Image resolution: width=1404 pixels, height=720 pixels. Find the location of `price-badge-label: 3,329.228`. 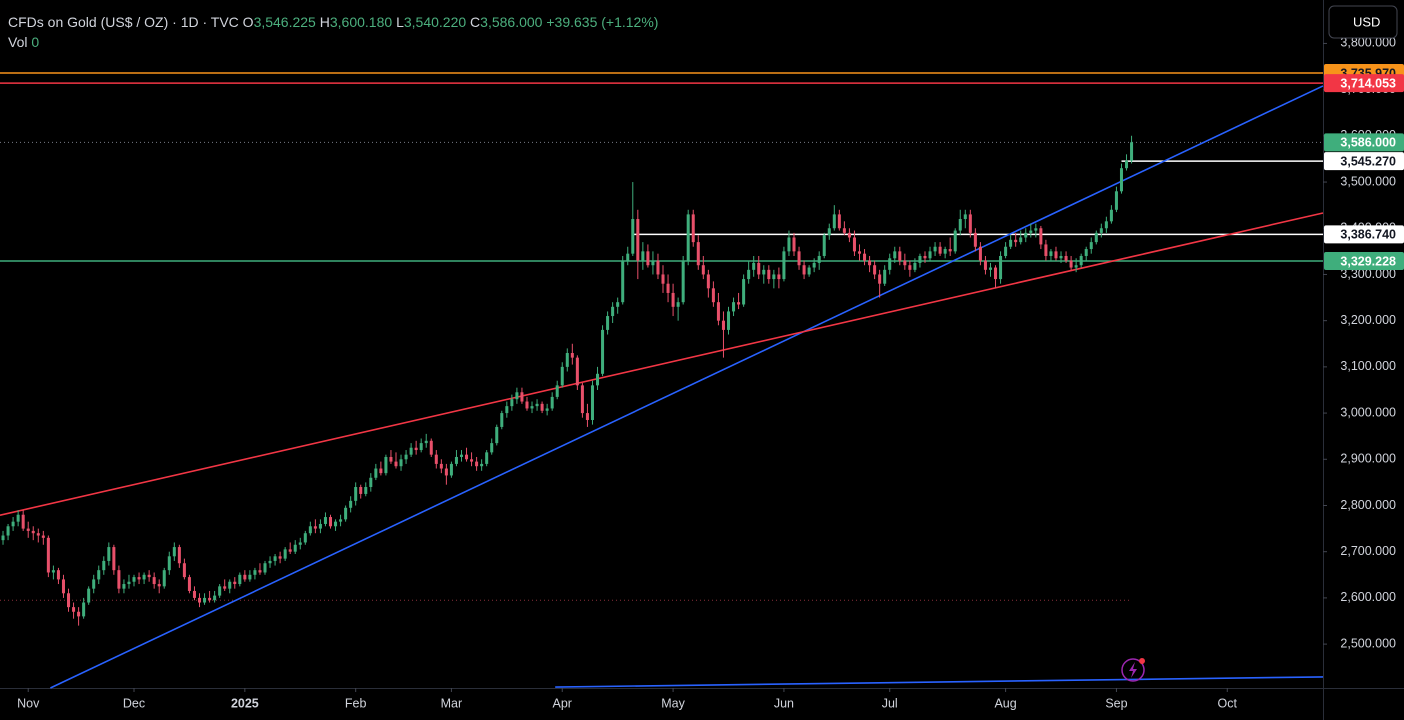

price-badge-label: 3,329.228 is located at coordinates (1368, 261).